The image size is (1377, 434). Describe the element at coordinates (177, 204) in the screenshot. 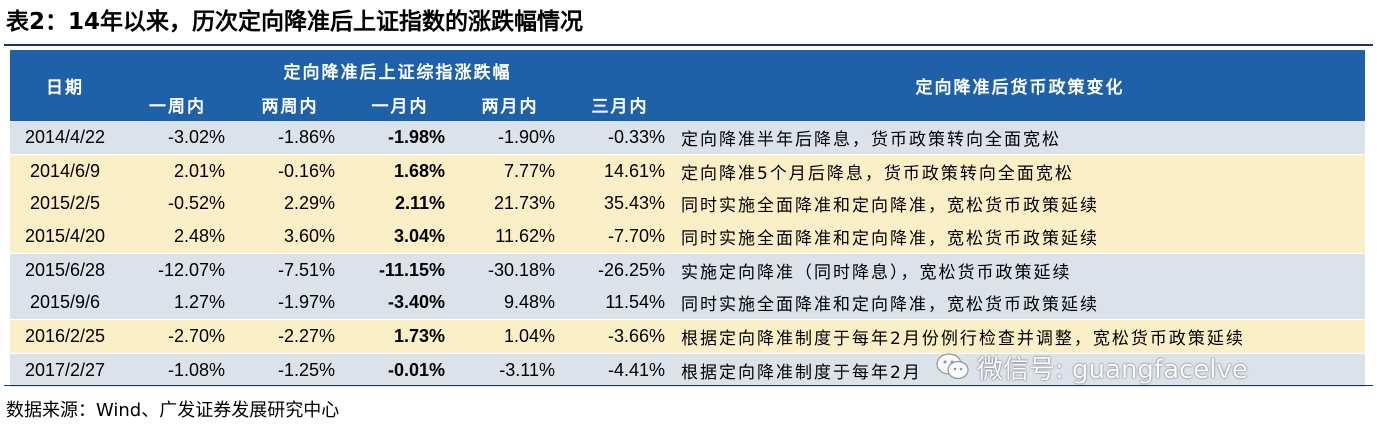

I see `cell-1w: -0.52%` at that location.